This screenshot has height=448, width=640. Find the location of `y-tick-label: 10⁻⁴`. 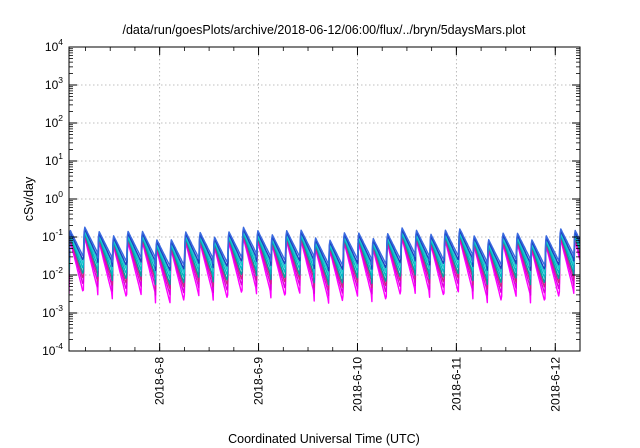

y-tick-label: 10⁻⁴ is located at coordinates (52, 349).